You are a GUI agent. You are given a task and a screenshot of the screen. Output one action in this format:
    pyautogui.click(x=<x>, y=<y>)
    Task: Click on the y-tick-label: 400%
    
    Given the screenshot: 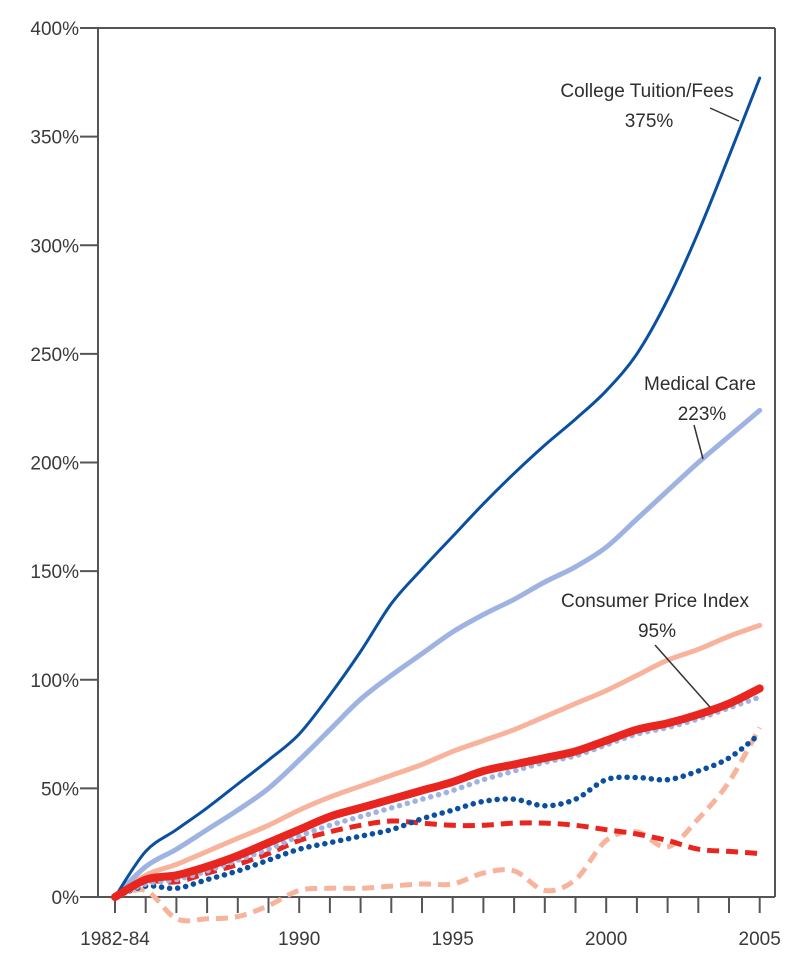 What is the action you would take?
    pyautogui.click(x=54, y=29)
    